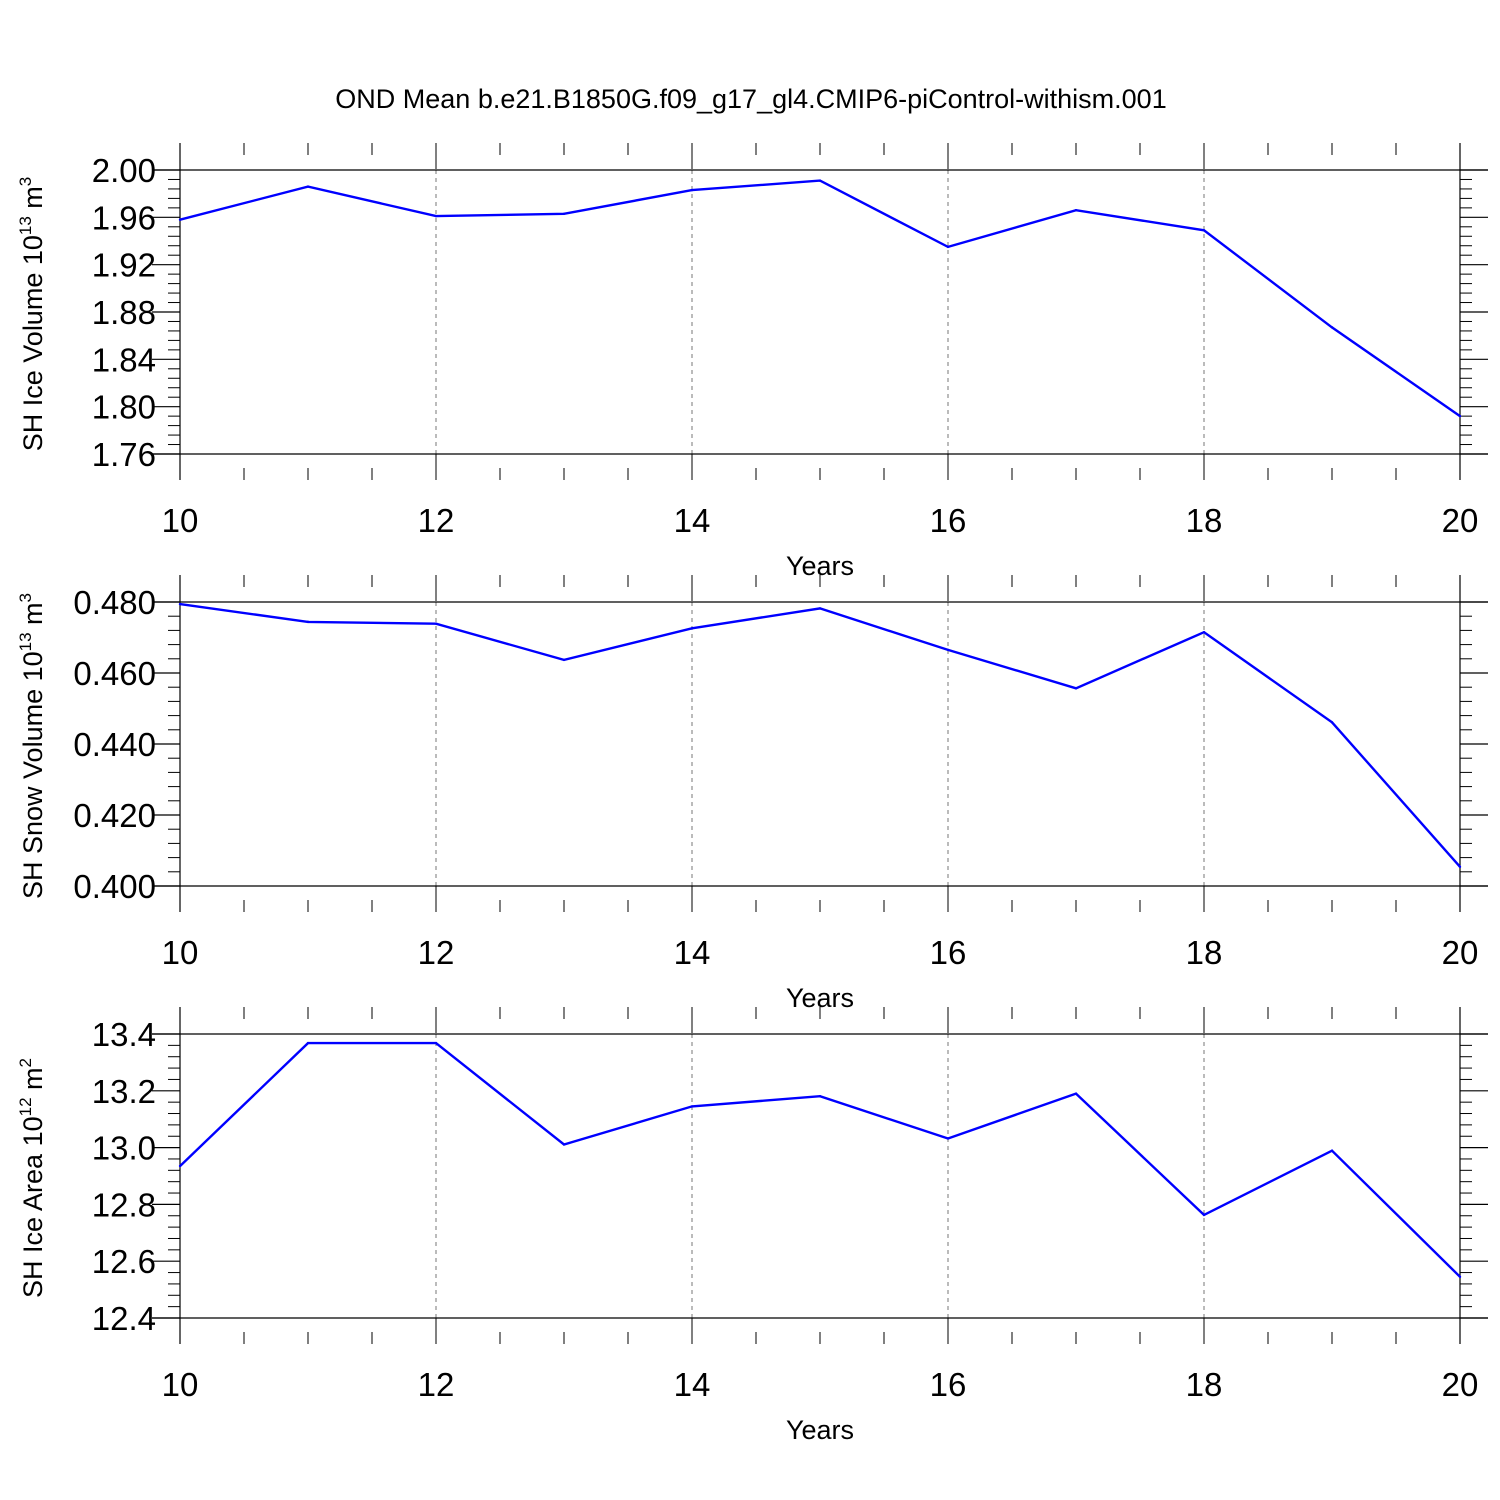 This screenshot has width=1500, height=1500. Describe the element at coordinates (32, 1178) in the screenshot. I see `y-axis-label: SH Ice Area 1012 m2` at that location.